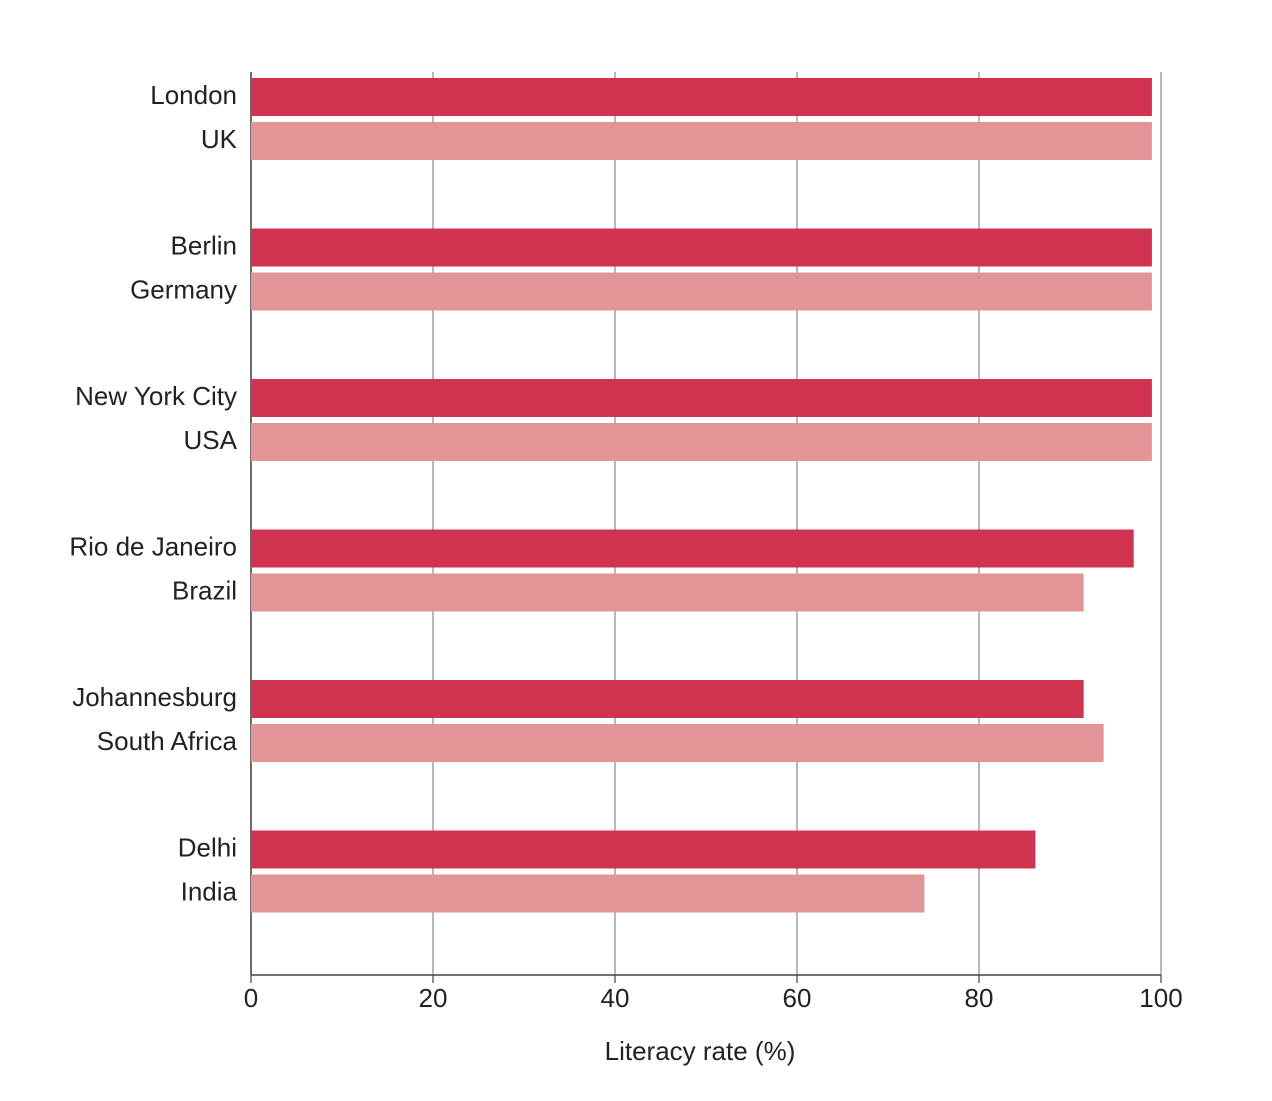  Describe the element at coordinates (1160, 998) in the screenshot. I see `x-tick-label: 100` at that location.